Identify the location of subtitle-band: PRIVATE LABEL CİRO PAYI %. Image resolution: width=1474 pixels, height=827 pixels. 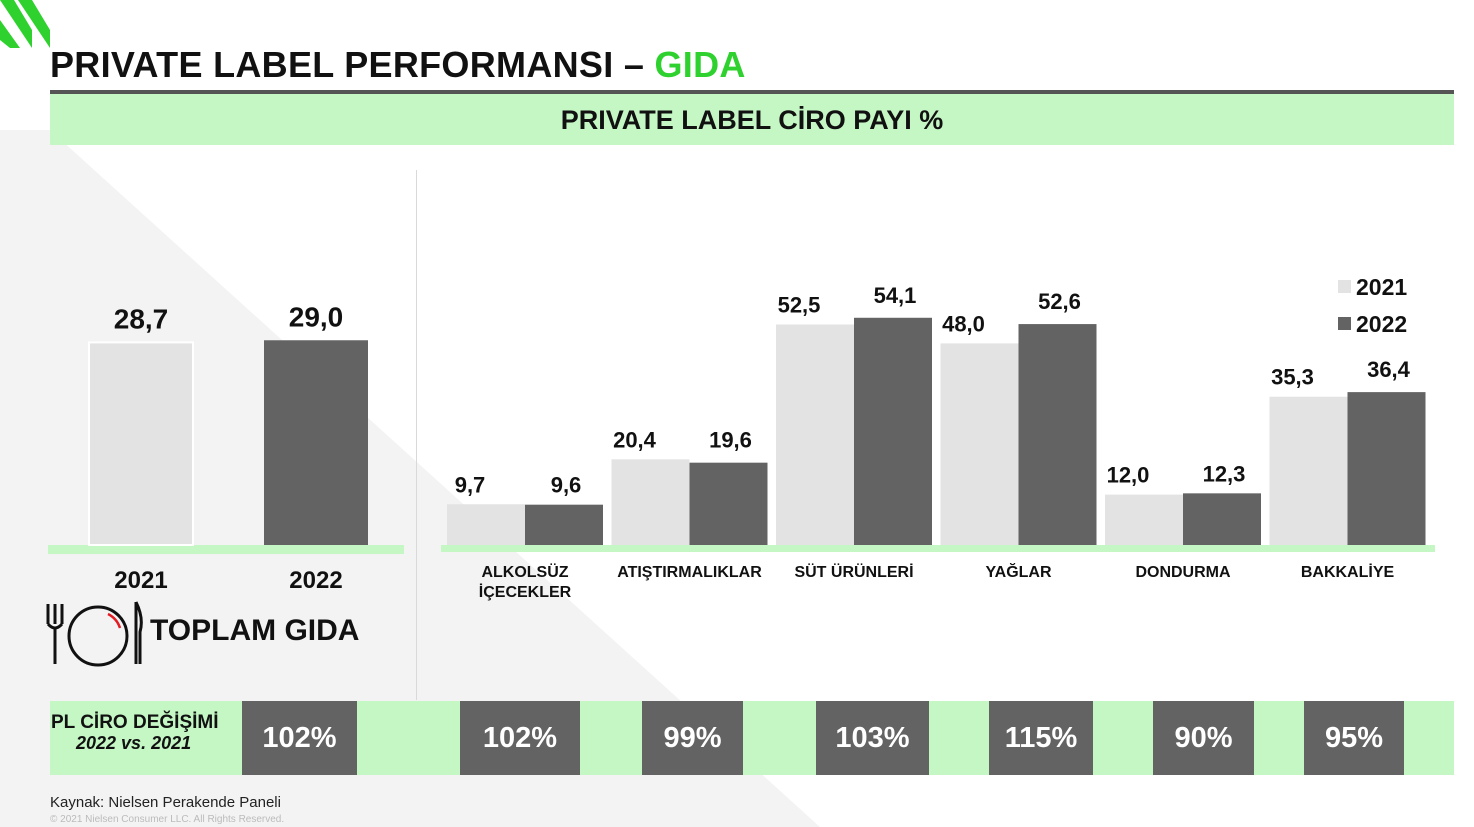
(752, 119).